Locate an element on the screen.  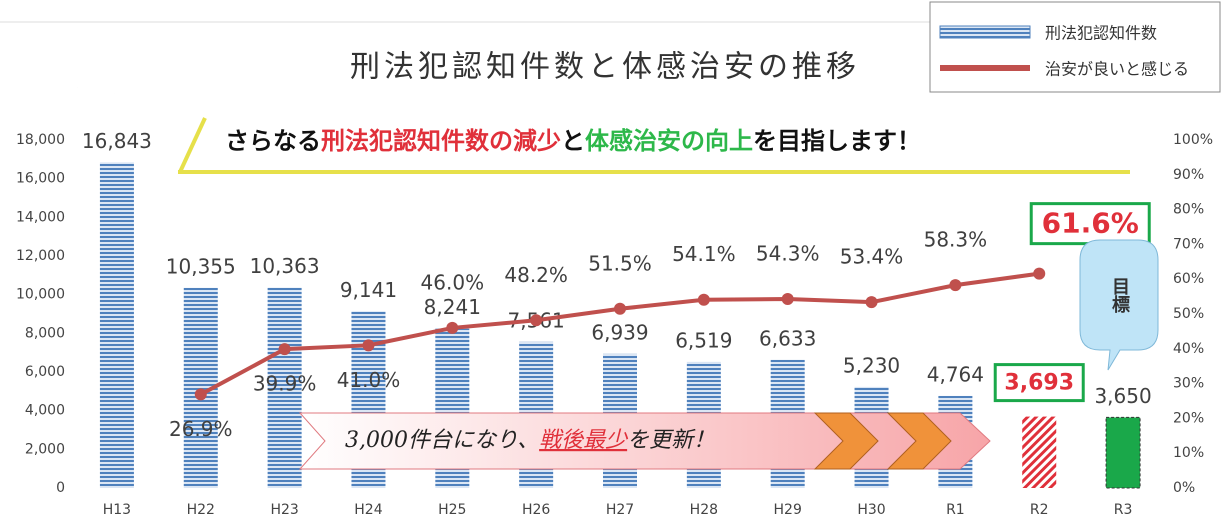
x-tick-label: R1 is located at coordinates (955, 510).